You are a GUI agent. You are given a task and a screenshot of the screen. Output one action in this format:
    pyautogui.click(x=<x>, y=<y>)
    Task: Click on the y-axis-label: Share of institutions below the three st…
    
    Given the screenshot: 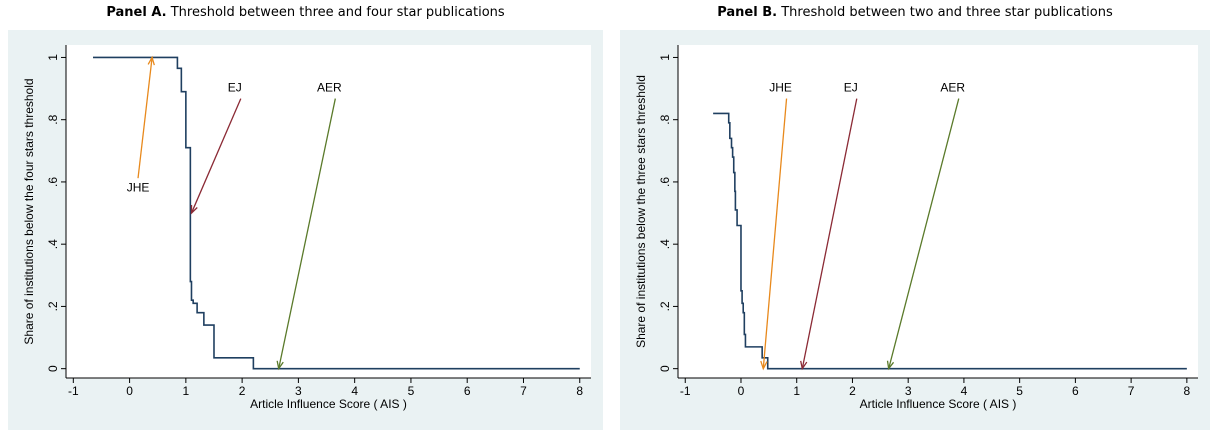 What is the action you would take?
    pyautogui.click(x=641, y=211)
    